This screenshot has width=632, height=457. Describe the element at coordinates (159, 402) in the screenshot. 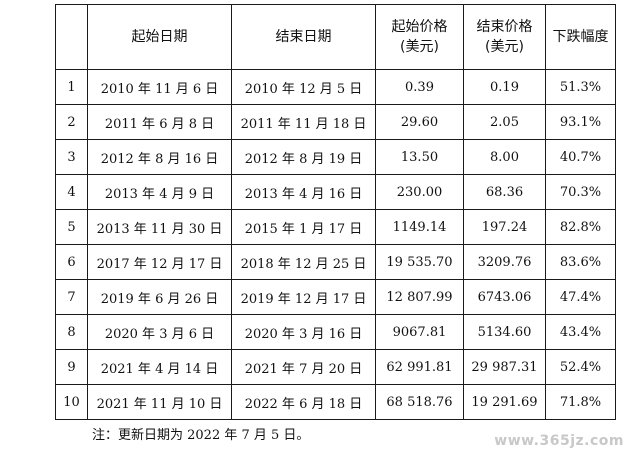

I see `cell-start-date: 2021 年 11 月 10 日` at that location.